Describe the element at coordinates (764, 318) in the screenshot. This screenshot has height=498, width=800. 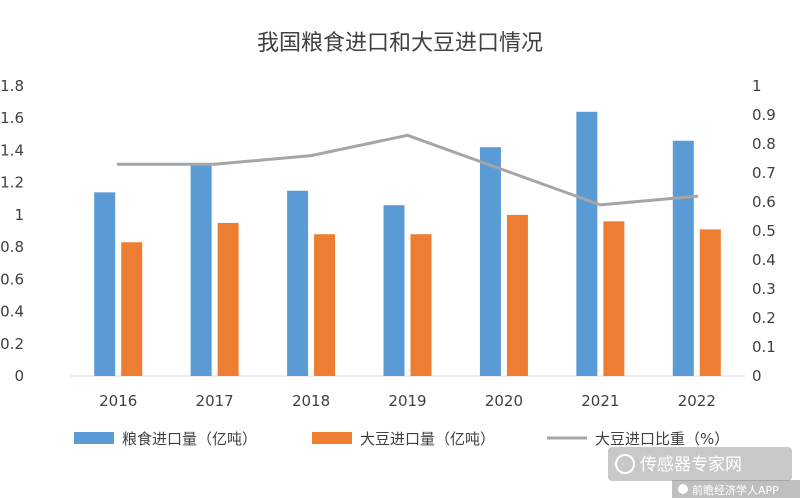
I see `y-right-tick-label: 0.2` at that location.